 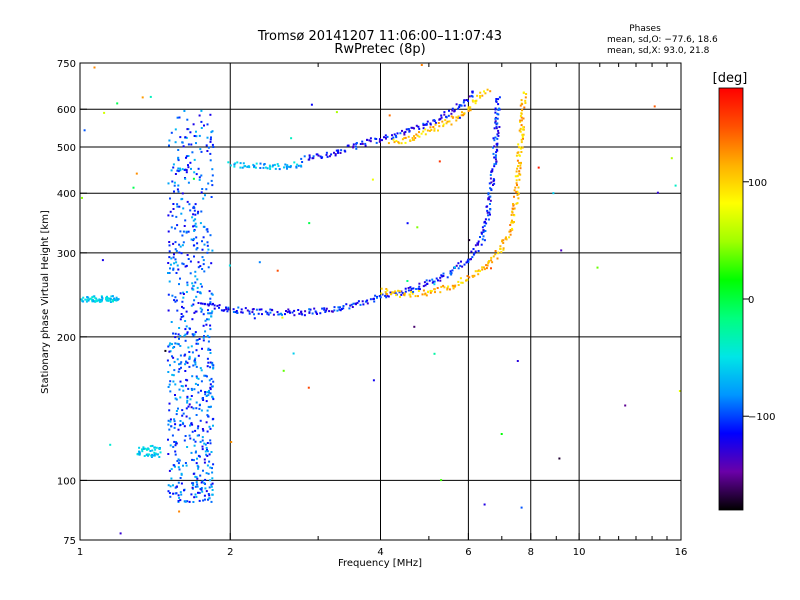 What do you see at coordinates (579, 552) in the screenshot?
I see `x-tick-label: 10` at bounding box center [579, 552].